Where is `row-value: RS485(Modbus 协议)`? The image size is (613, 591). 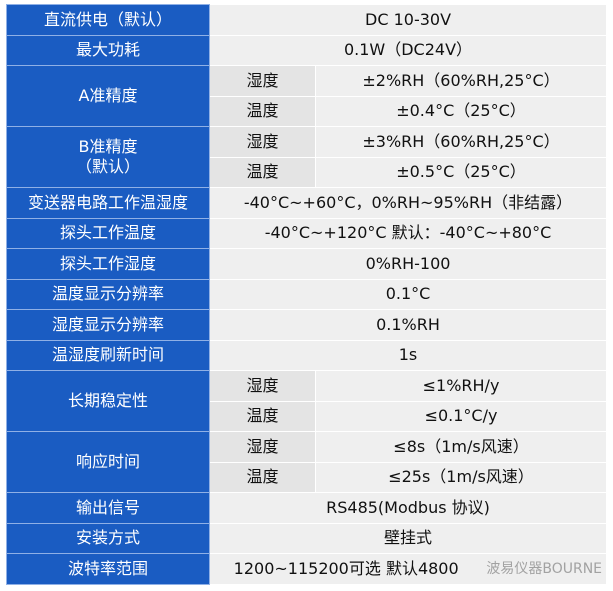
row-value: RS485(Modbus 协议) is located at coordinates (408, 508).